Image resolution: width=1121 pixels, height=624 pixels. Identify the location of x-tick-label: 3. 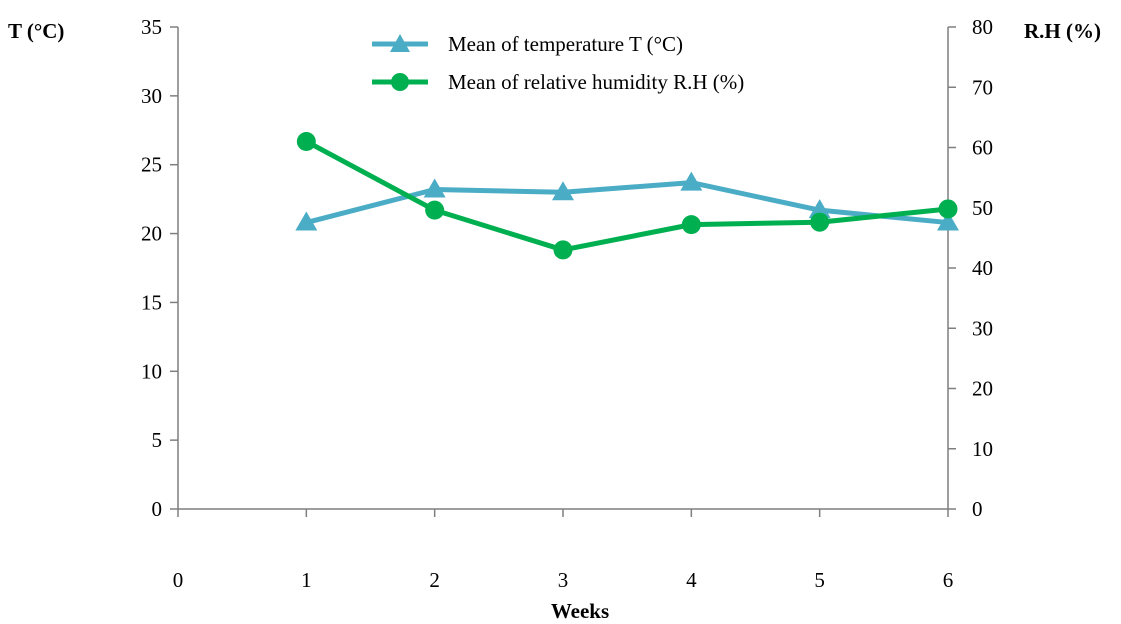
(563, 580).